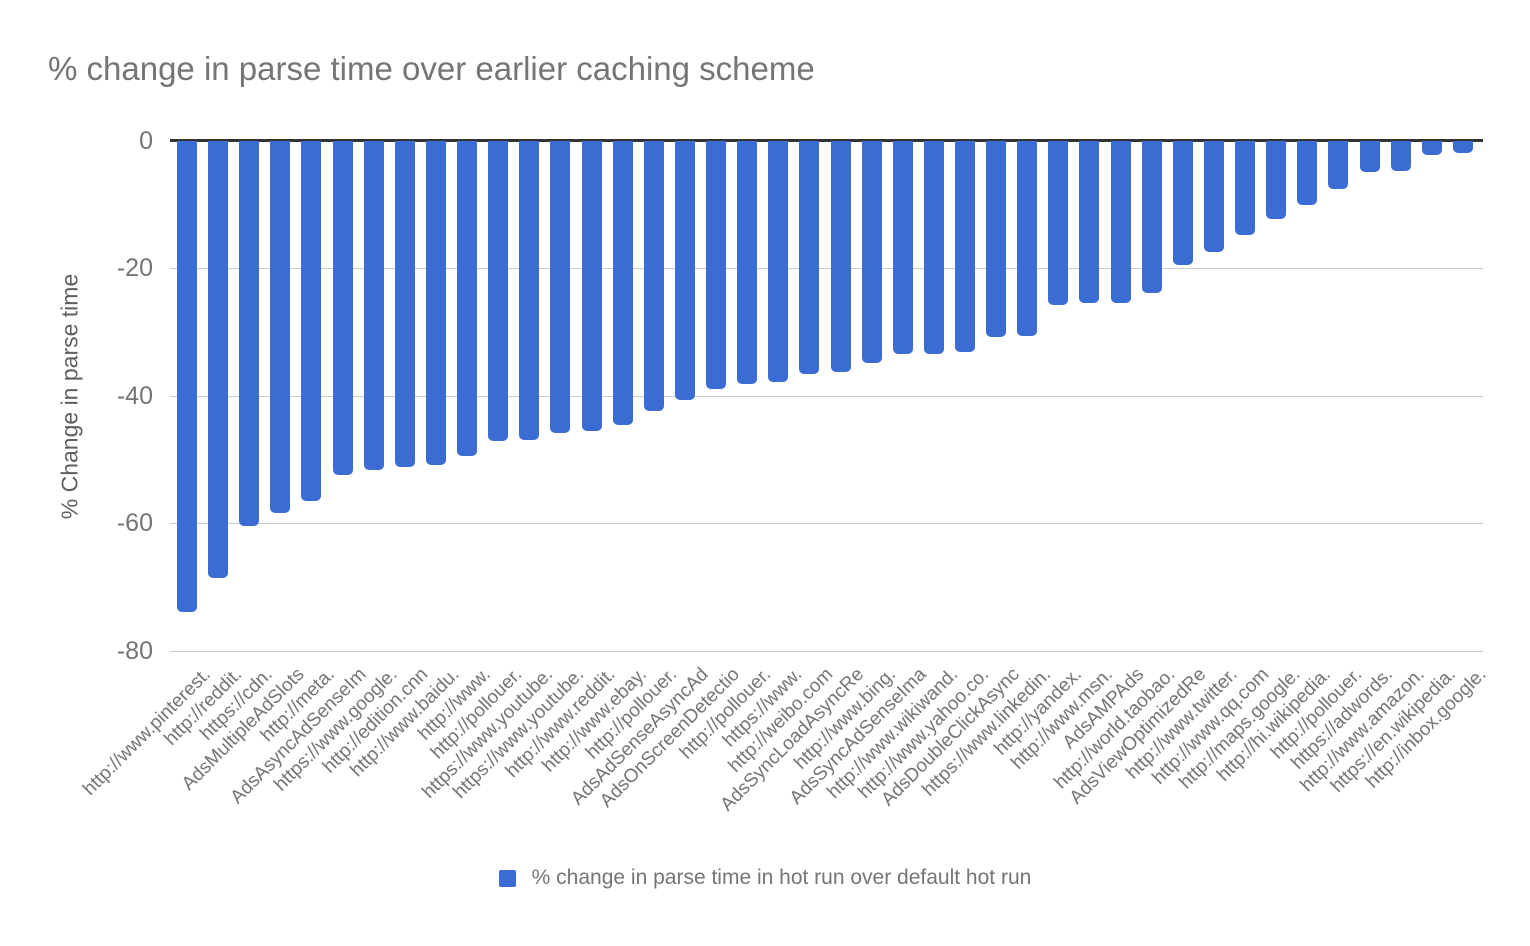 This screenshot has width=1530, height=946. What do you see at coordinates (134, 650) in the screenshot?
I see `y-tick-label: -80` at bounding box center [134, 650].